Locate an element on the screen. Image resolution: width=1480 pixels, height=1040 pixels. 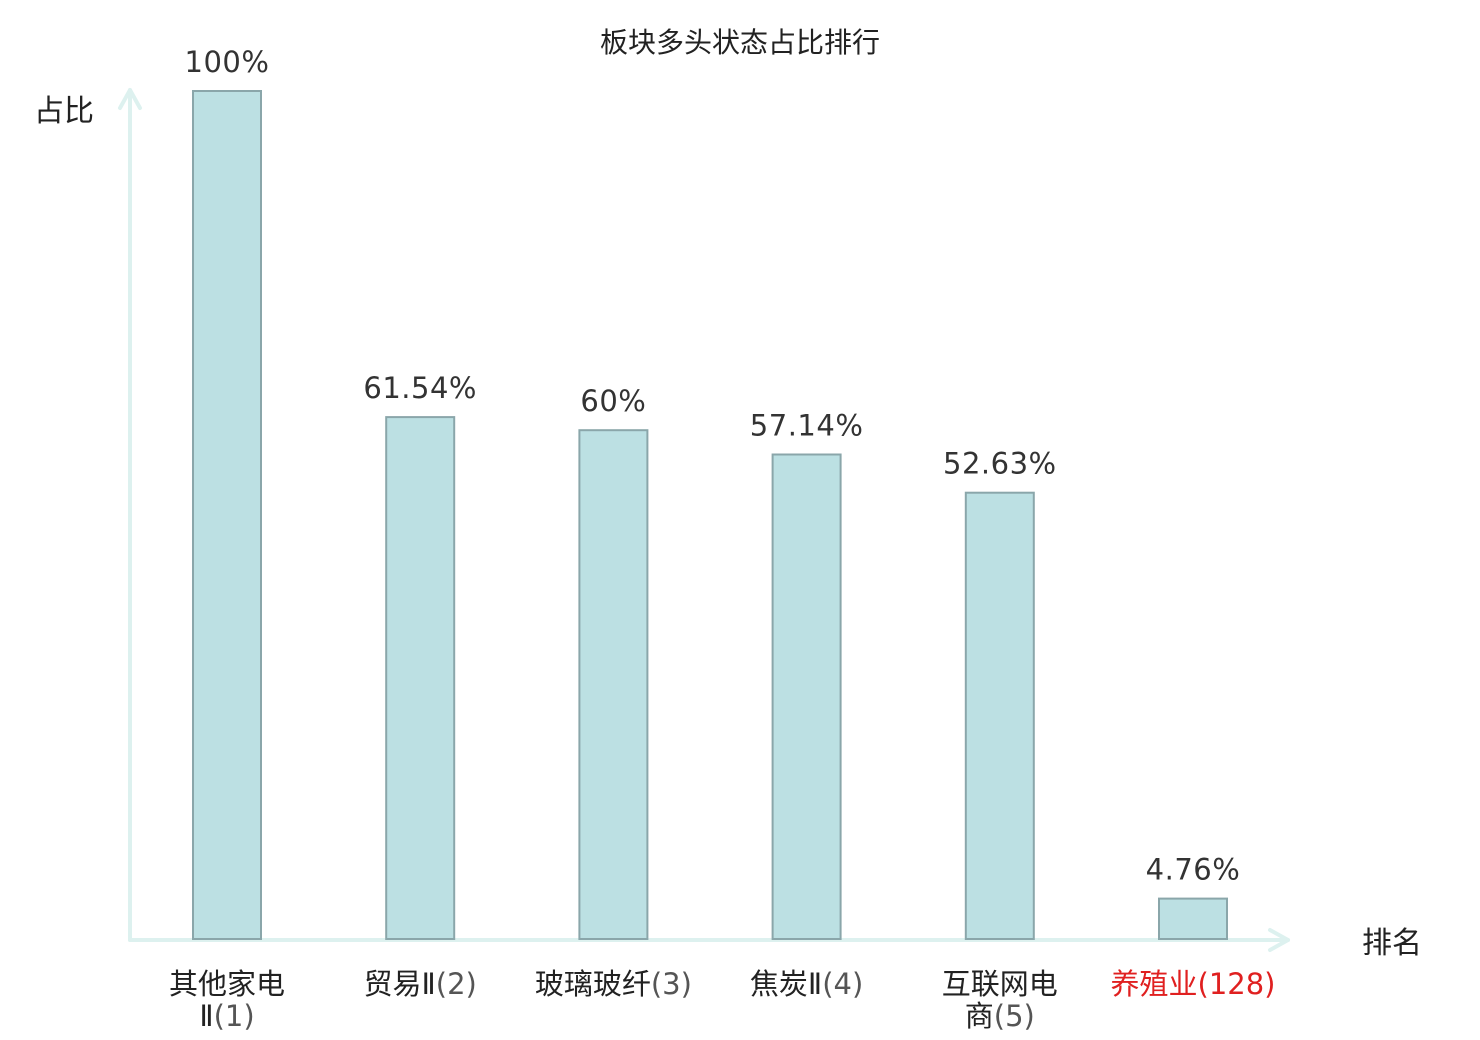
category-label-5-line-2: 商(5) is located at coordinates (1000, 1016).